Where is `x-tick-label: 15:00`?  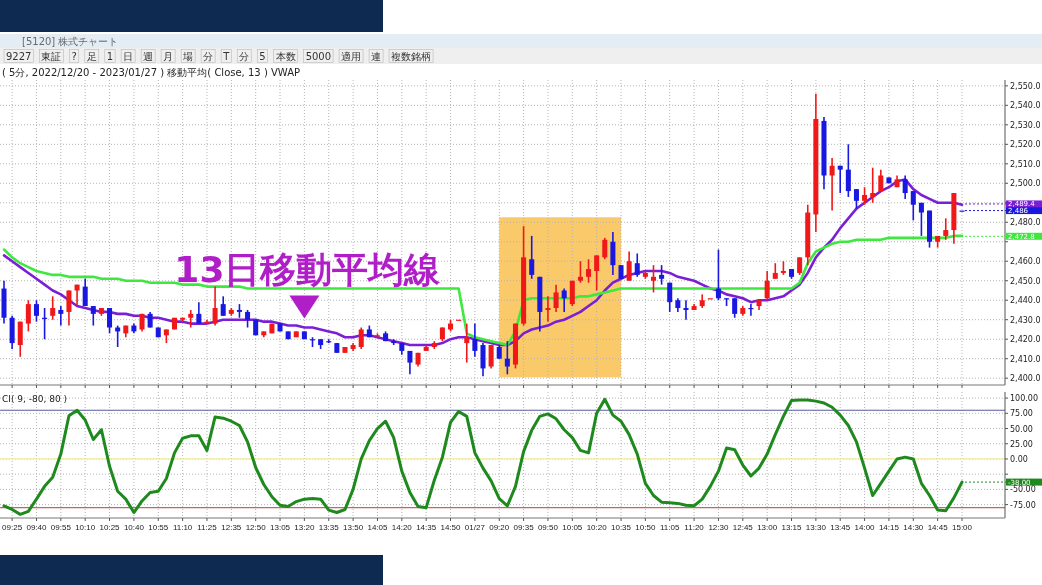
x-tick-label: 15:00 is located at coordinates (962, 527).